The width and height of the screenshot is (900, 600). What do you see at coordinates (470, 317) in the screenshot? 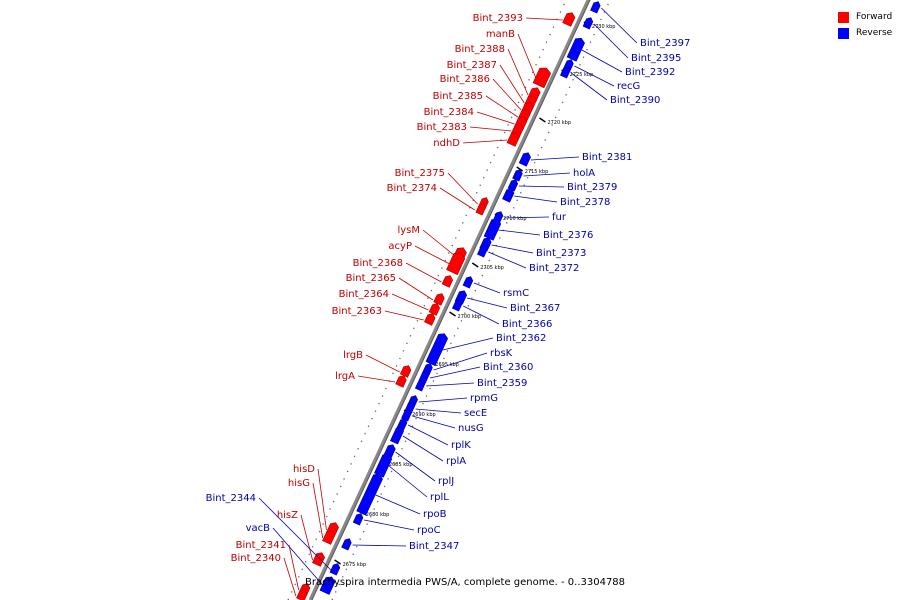
I see `kbp-tick-label: 2700 kbp` at bounding box center [470, 317].